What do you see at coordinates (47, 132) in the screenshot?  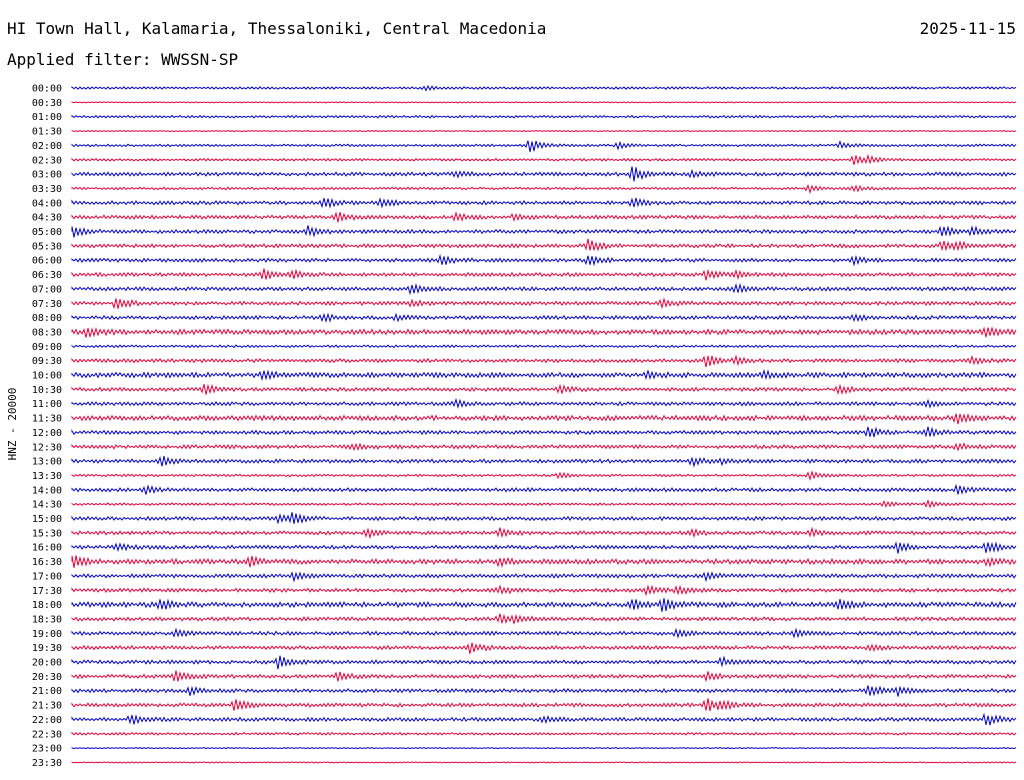 I see `time-tick-label: 01:30` at bounding box center [47, 132].